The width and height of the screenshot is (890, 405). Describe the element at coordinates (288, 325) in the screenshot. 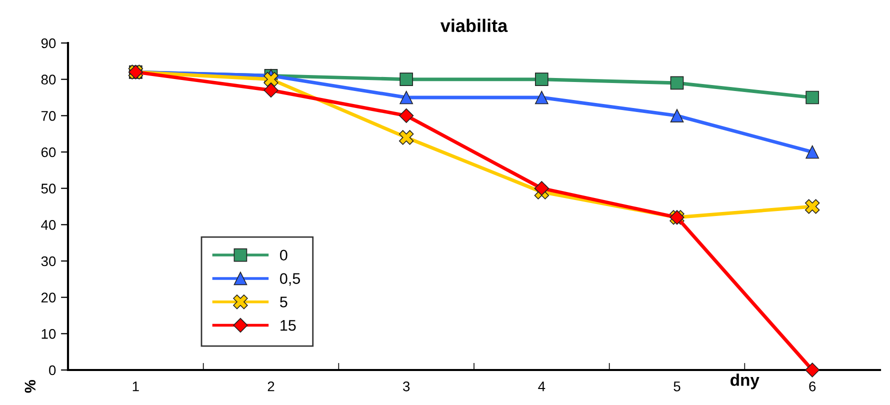

I see `legend-label: 15` at that location.